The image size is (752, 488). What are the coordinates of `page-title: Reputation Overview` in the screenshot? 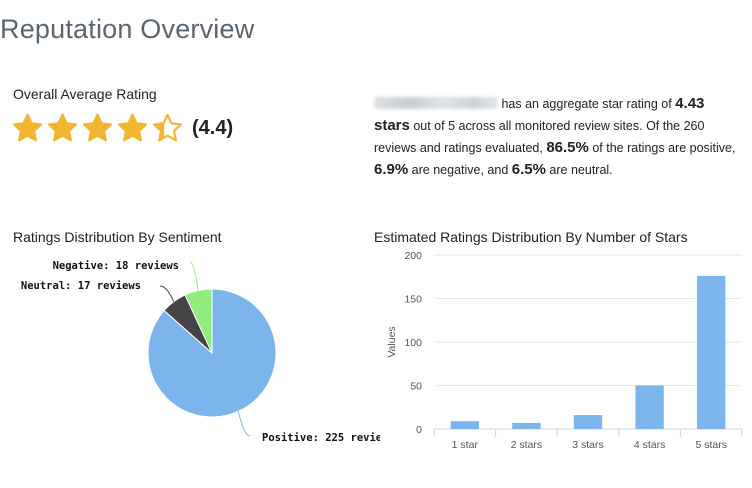 It's located at (127, 29).